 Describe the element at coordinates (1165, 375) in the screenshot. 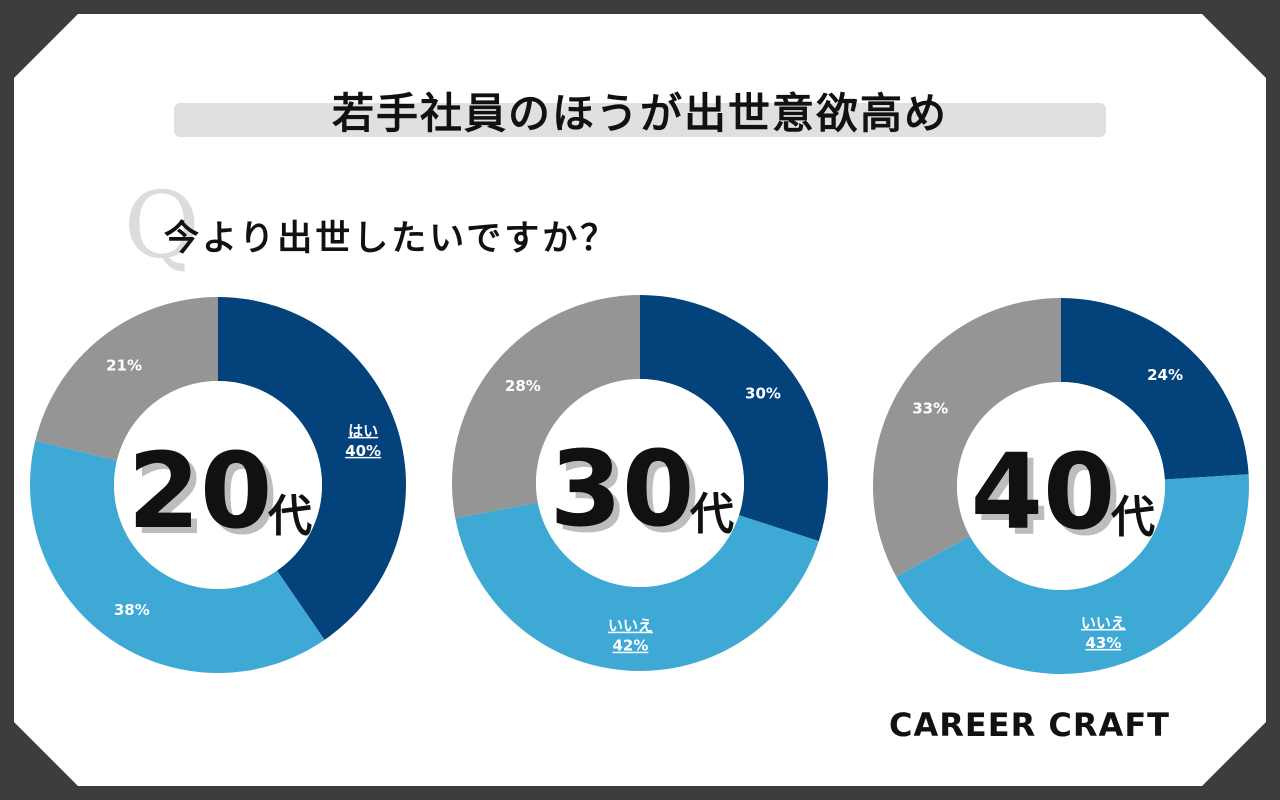

I see `slice-value-label: 24%` at that location.